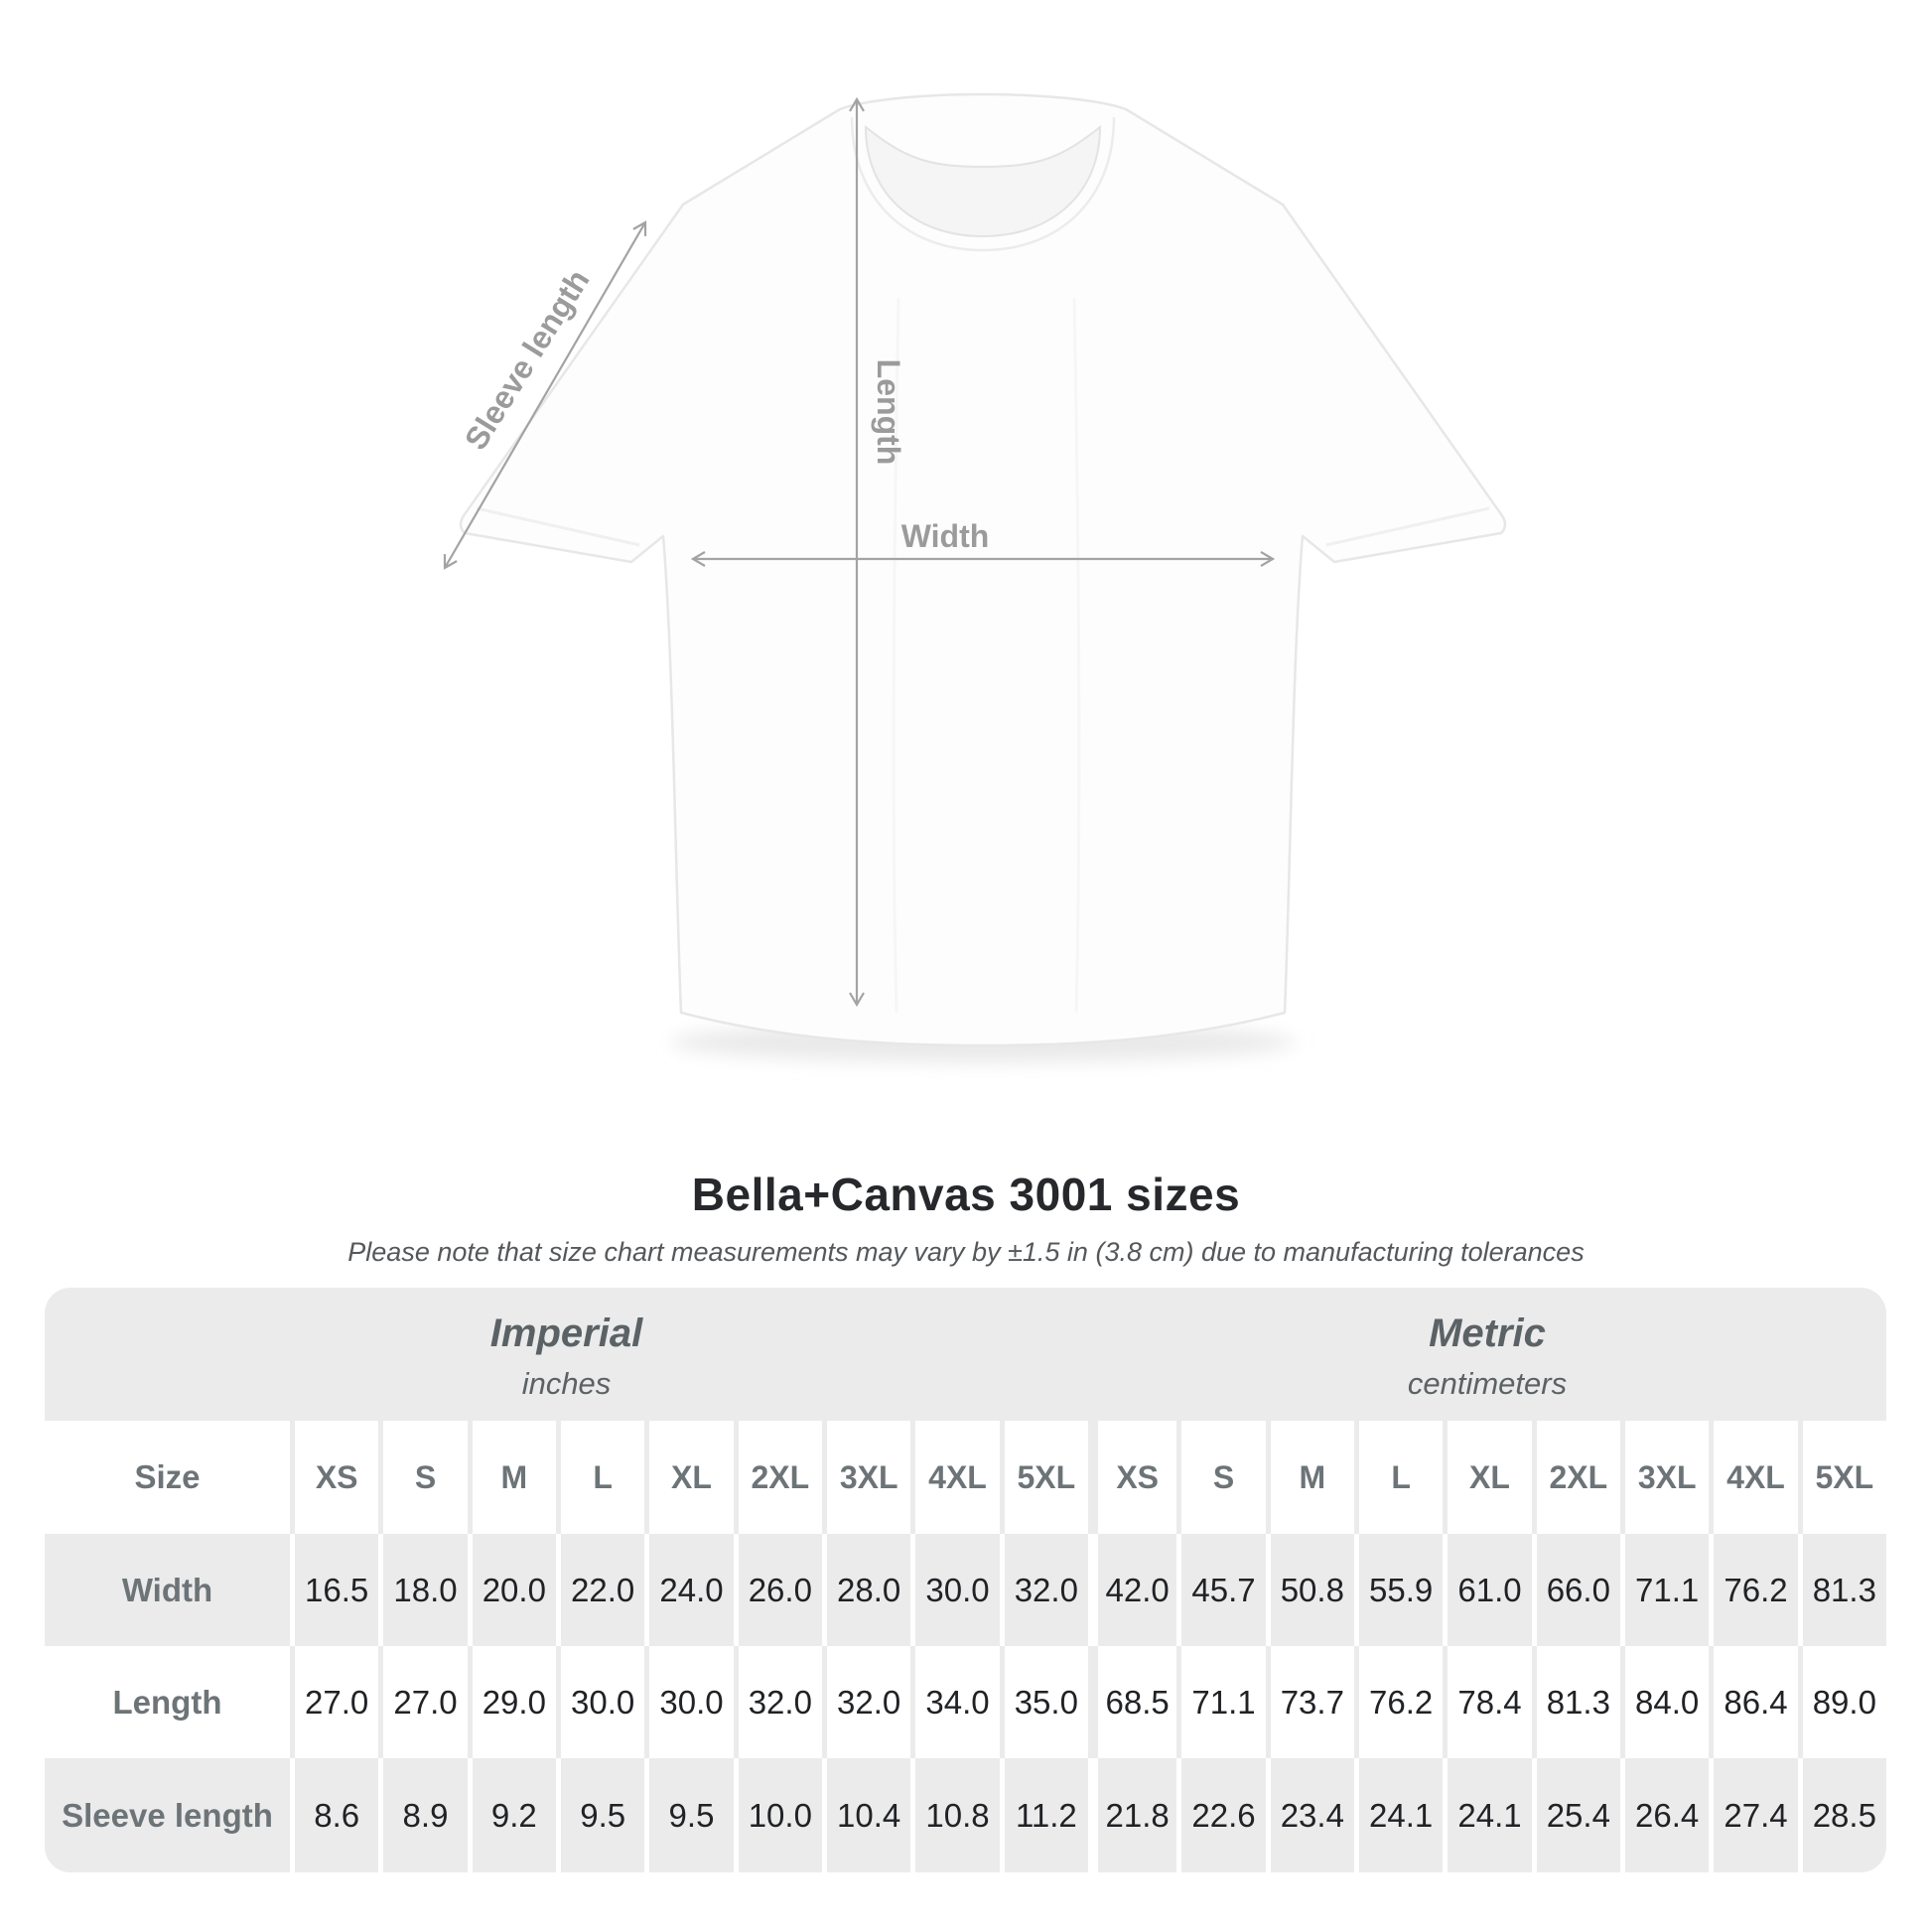 This screenshot has height=1932, width=1932. I want to click on length-metric-xs: 68.5, so click(1132, 1702).